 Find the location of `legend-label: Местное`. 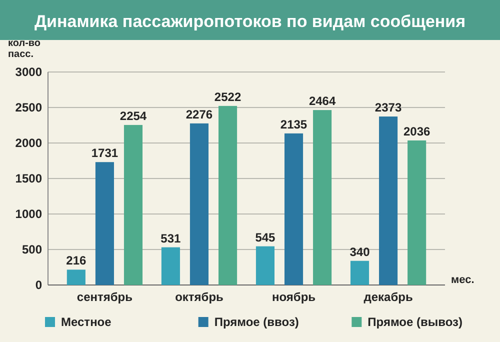

legend-label: Местное is located at coordinates (86, 322).